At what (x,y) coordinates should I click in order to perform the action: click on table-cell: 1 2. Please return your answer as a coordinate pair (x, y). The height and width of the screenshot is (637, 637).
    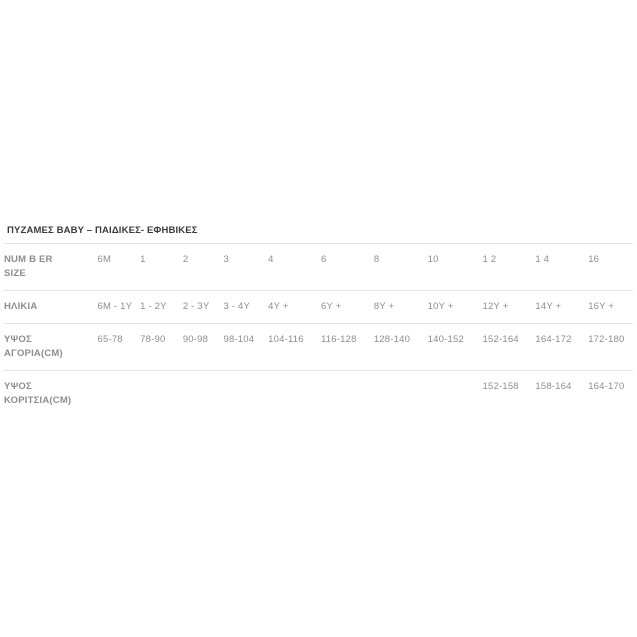
    Looking at the image, I should click on (489, 259).